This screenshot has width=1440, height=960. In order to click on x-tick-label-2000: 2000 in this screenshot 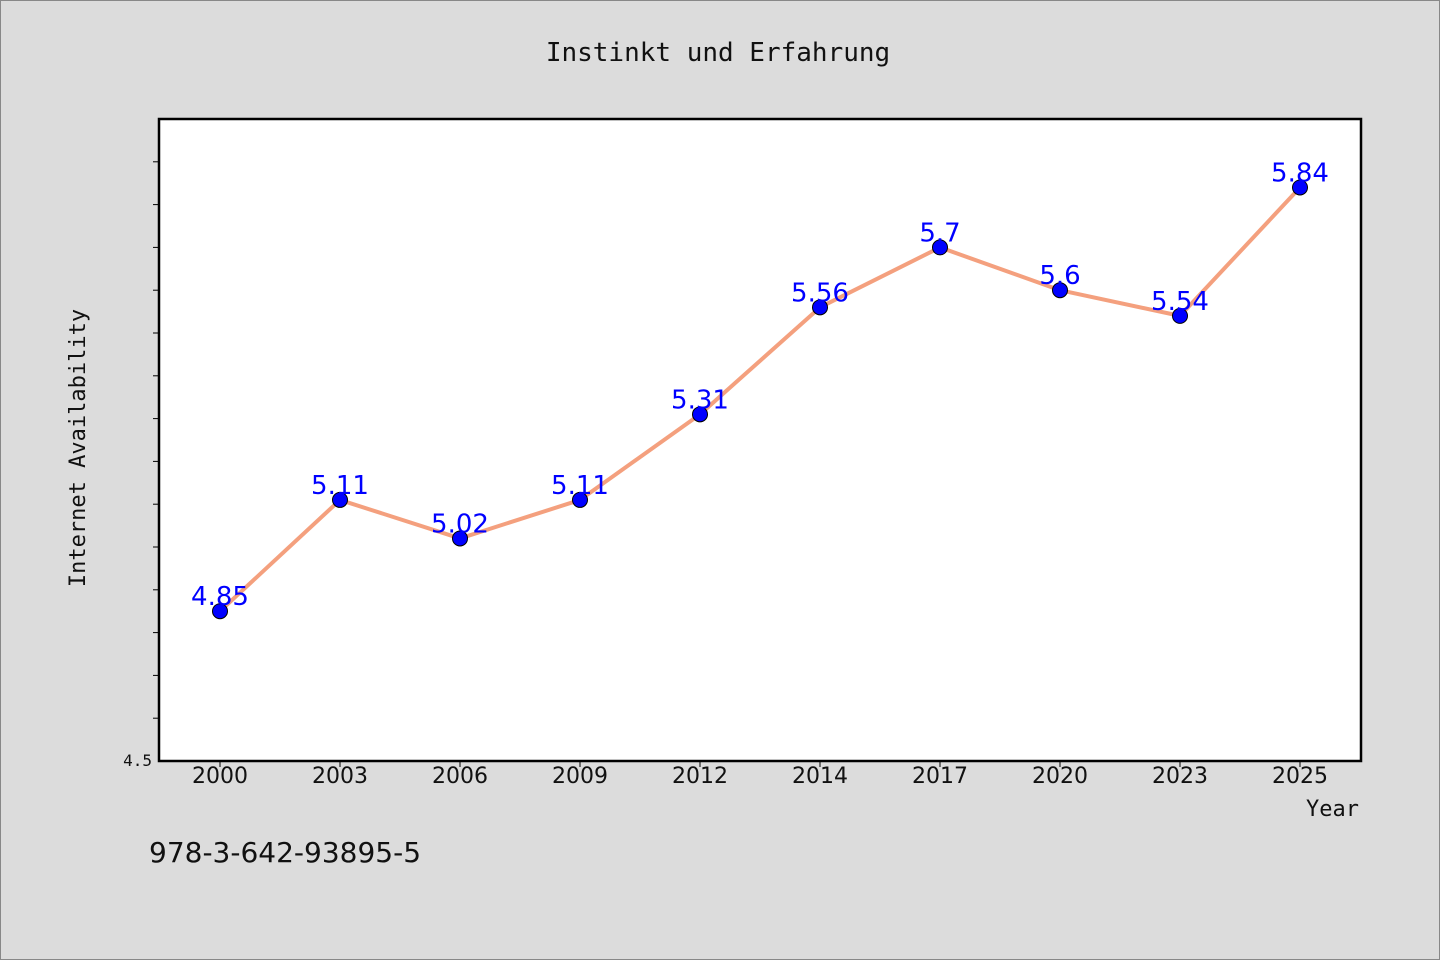, I will do `click(220, 776)`.